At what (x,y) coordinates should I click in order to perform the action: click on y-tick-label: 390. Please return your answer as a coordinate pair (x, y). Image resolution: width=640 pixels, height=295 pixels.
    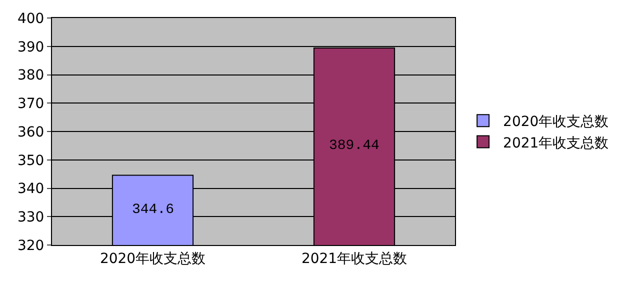
    Looking at the image, I should click on (30, 47).